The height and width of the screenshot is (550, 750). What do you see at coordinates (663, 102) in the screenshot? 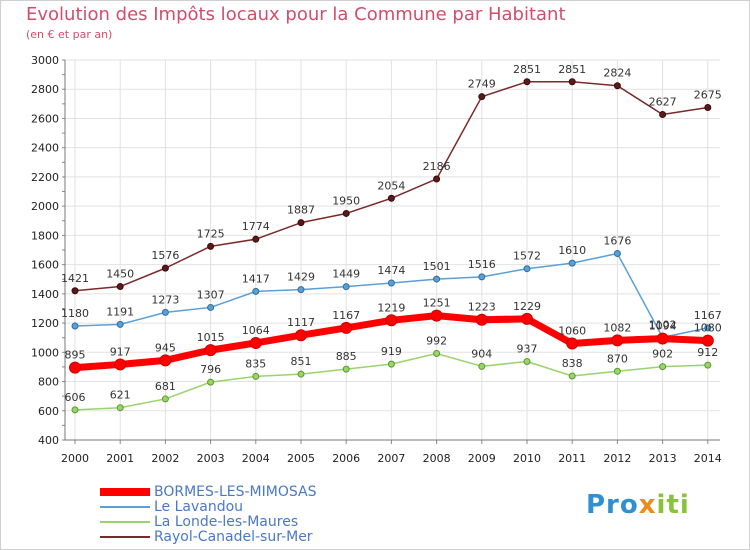
I see `data-label: 2627` at bounding box center [663, 102].